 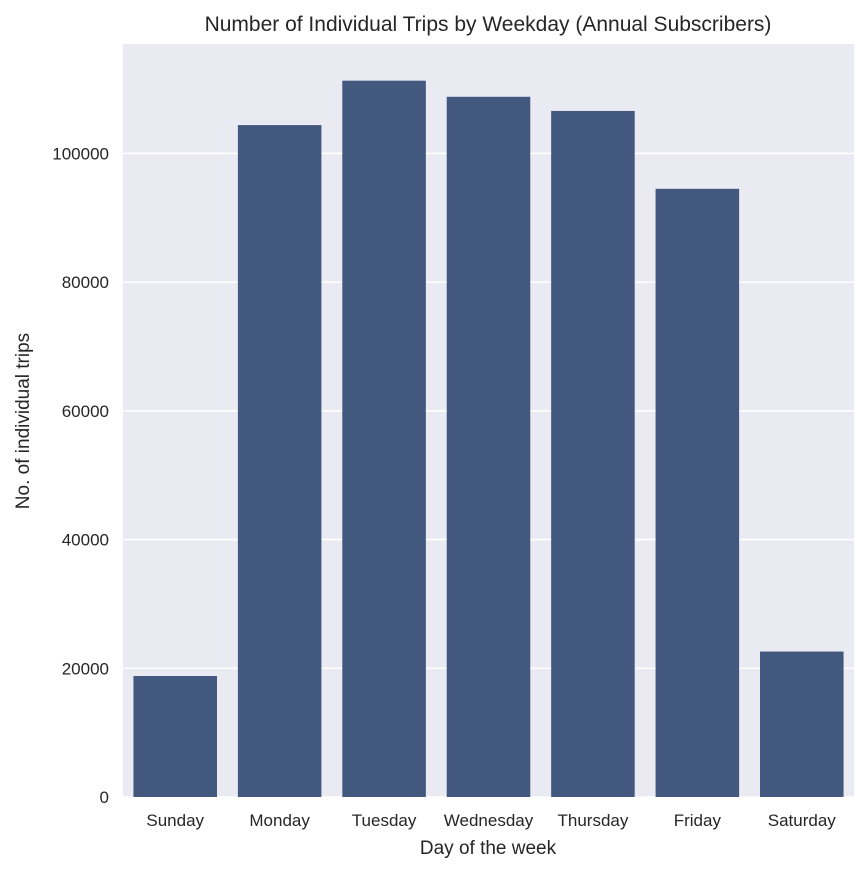 I want to click on bar-friday, so click(x=697, y=493).